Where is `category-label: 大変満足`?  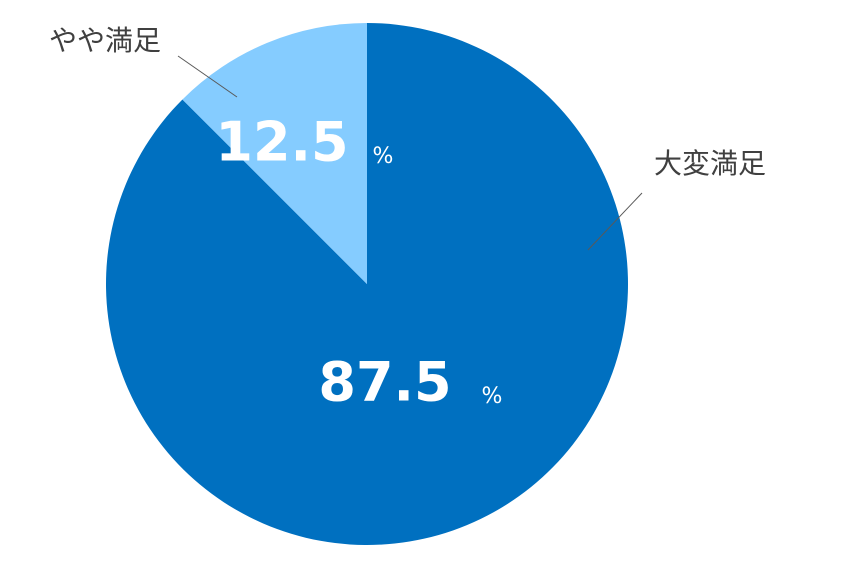
category-label: 大変満足 is located at coordinates (710, 163).